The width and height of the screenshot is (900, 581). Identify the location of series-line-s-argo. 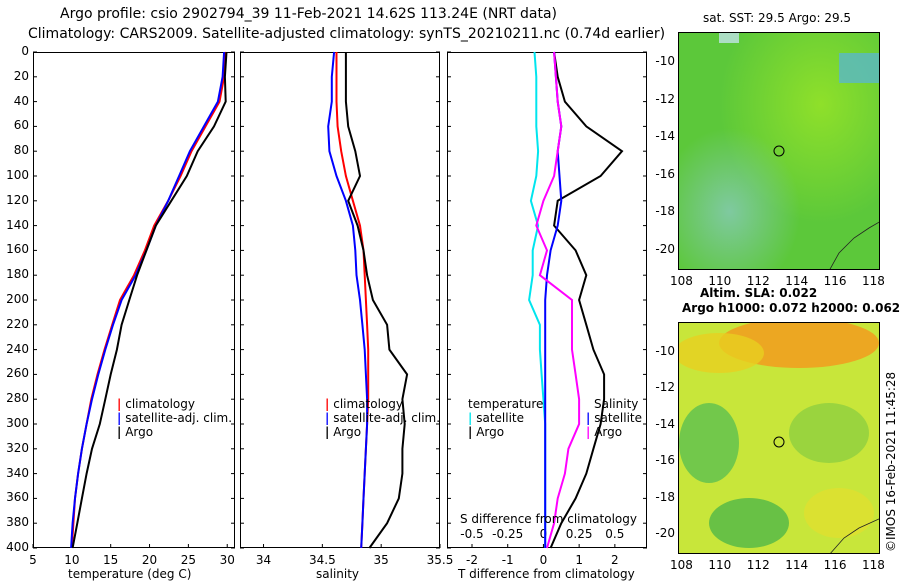
(558, 300).